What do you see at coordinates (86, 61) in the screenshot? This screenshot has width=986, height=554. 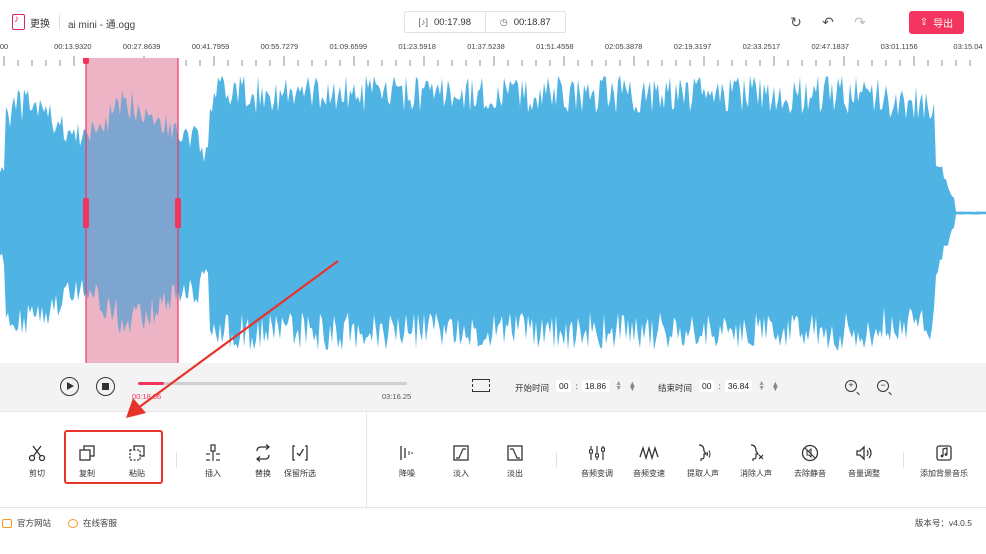 I see `playhead-marker` at bounding box center [86, 61].